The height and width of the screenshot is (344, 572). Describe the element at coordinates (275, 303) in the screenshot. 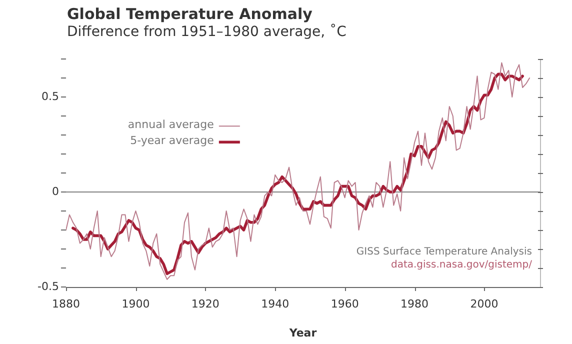

I see `x-tick-label: 1940` at that location.